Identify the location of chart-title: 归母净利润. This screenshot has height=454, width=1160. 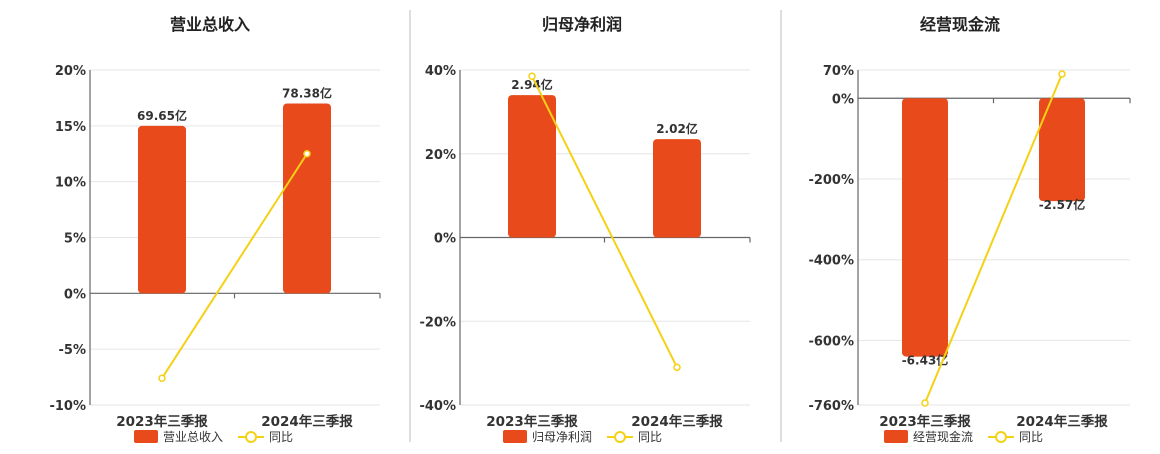
(582, 24).